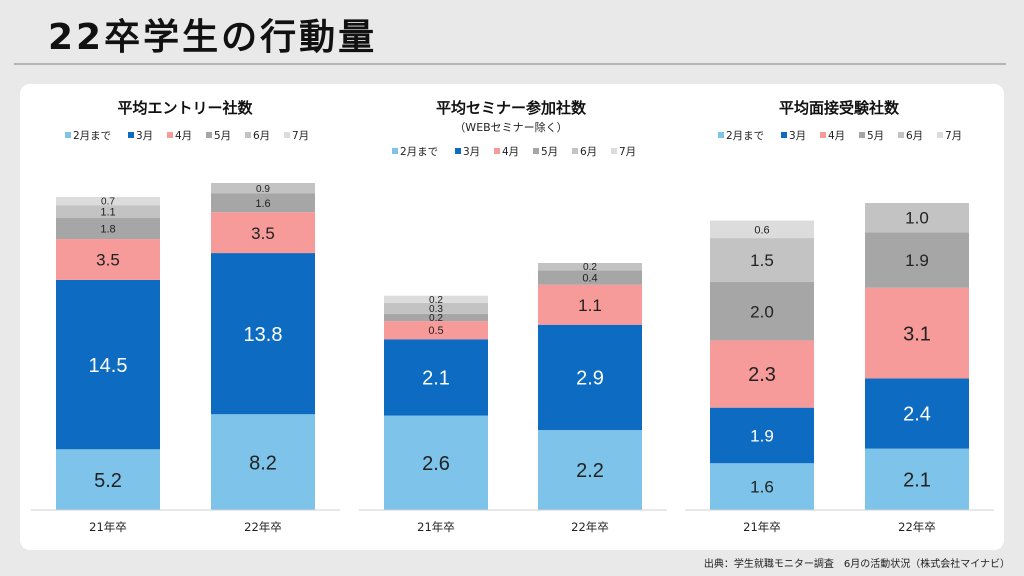  I want to click on data-label-2-1-4: 0.2, so click(436, 318).